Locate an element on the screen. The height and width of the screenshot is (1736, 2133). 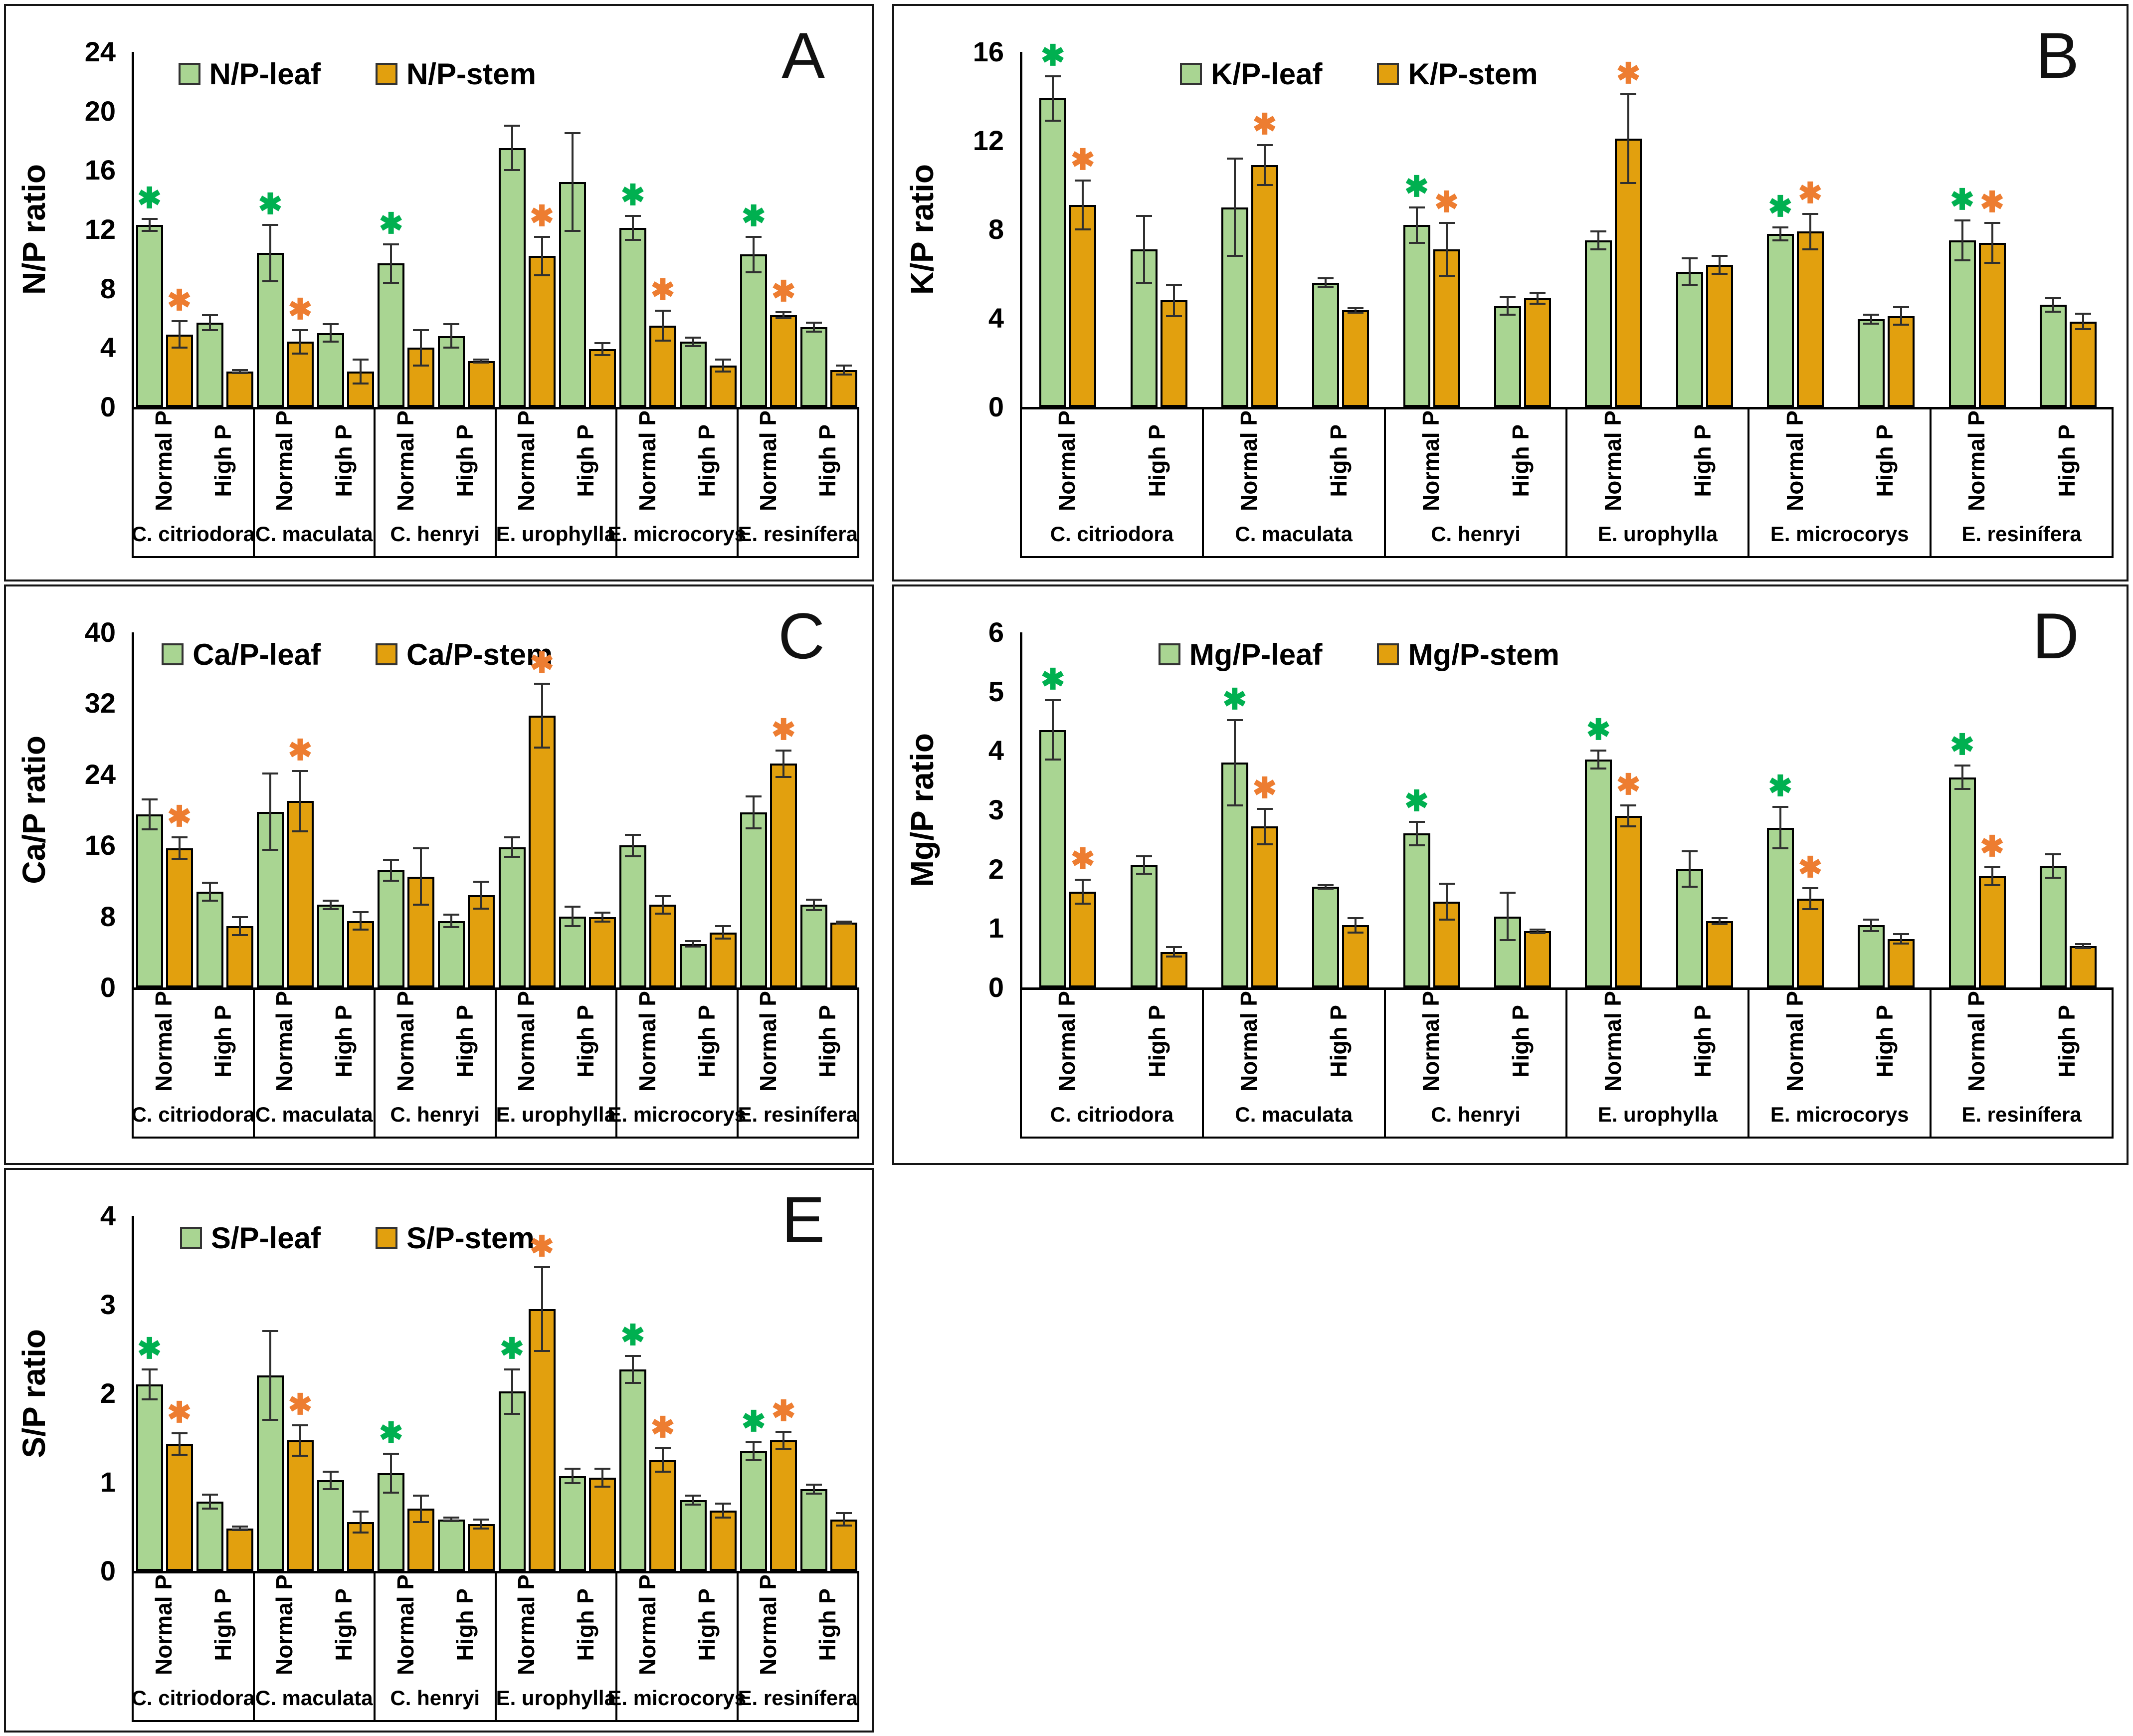
y-tick-label: 6 is located at coordinates (996, 632).